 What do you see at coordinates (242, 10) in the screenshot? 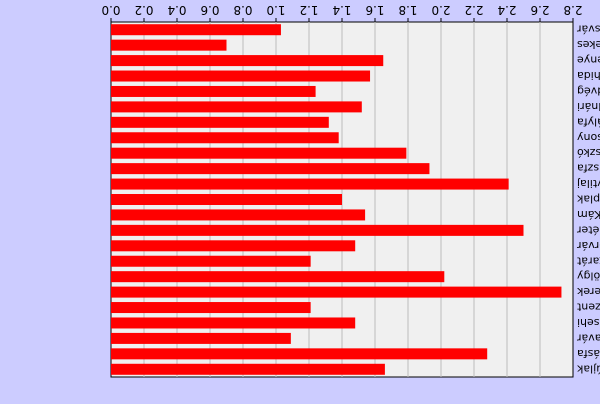
I see `x-tick-label: 0.8` at bounding box center [242, 10].